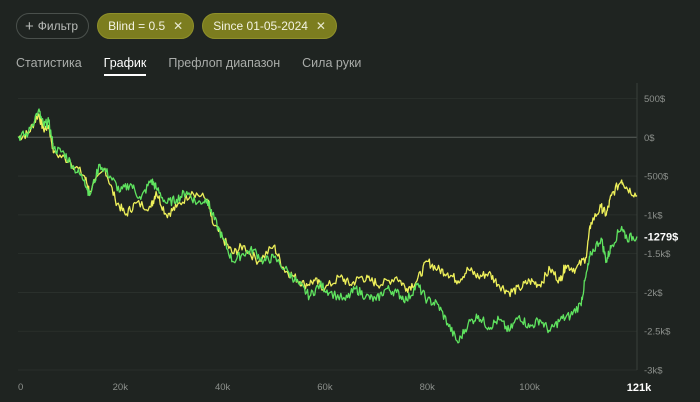  I want to click on x-tick-label: 80k, so click(428, 387).